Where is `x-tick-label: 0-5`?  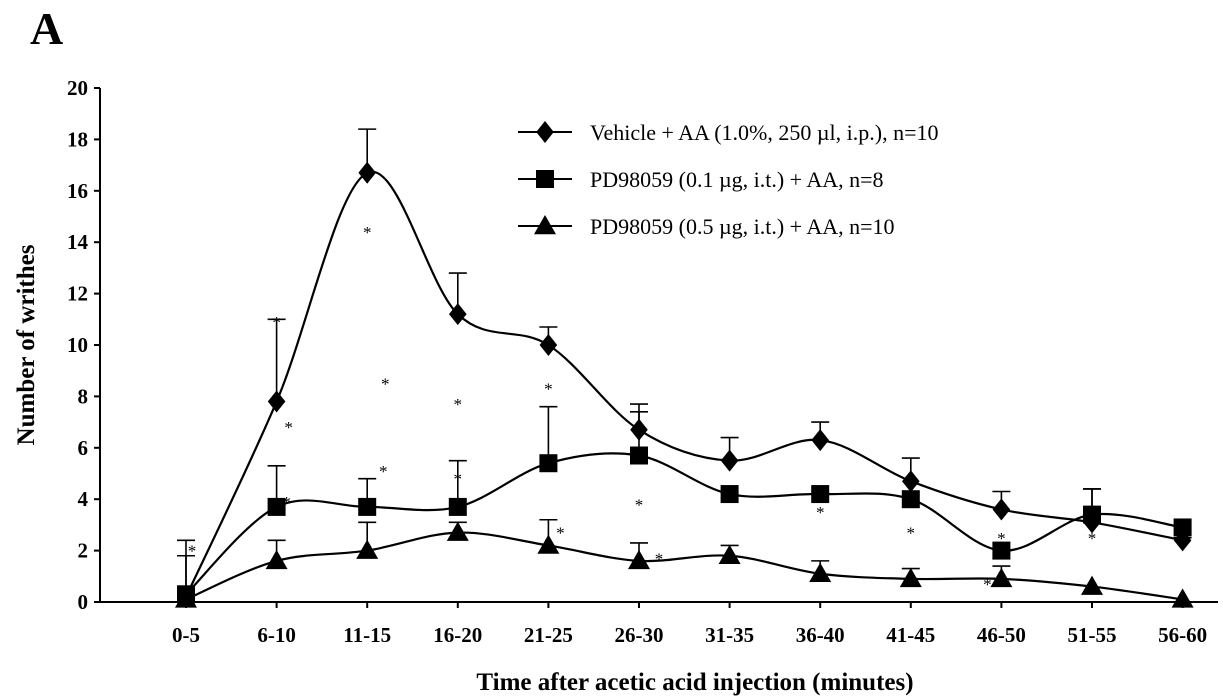 x-tick-label: 0-5 is located at coordinates (186, 635).